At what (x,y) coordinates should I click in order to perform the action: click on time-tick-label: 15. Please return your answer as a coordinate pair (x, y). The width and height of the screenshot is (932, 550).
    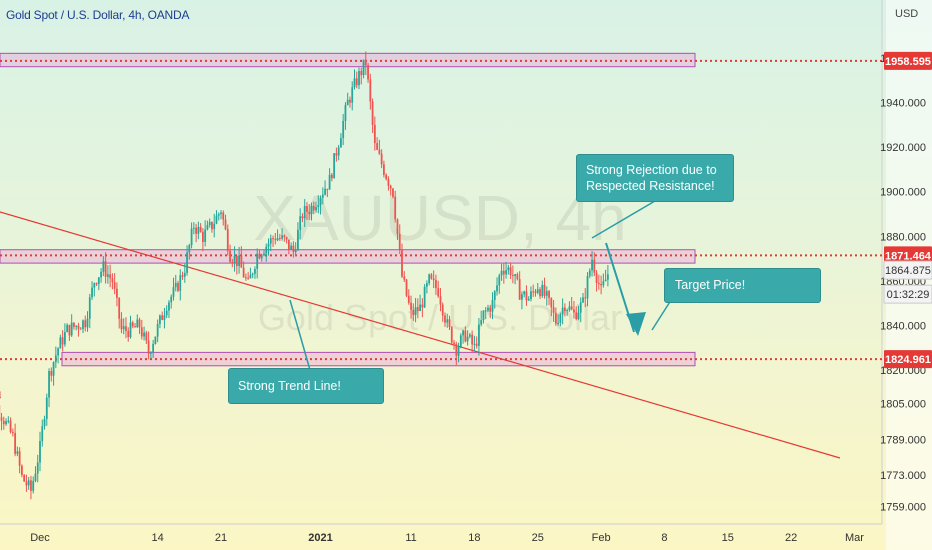
    Looking at the image, I should click on (728, 538).